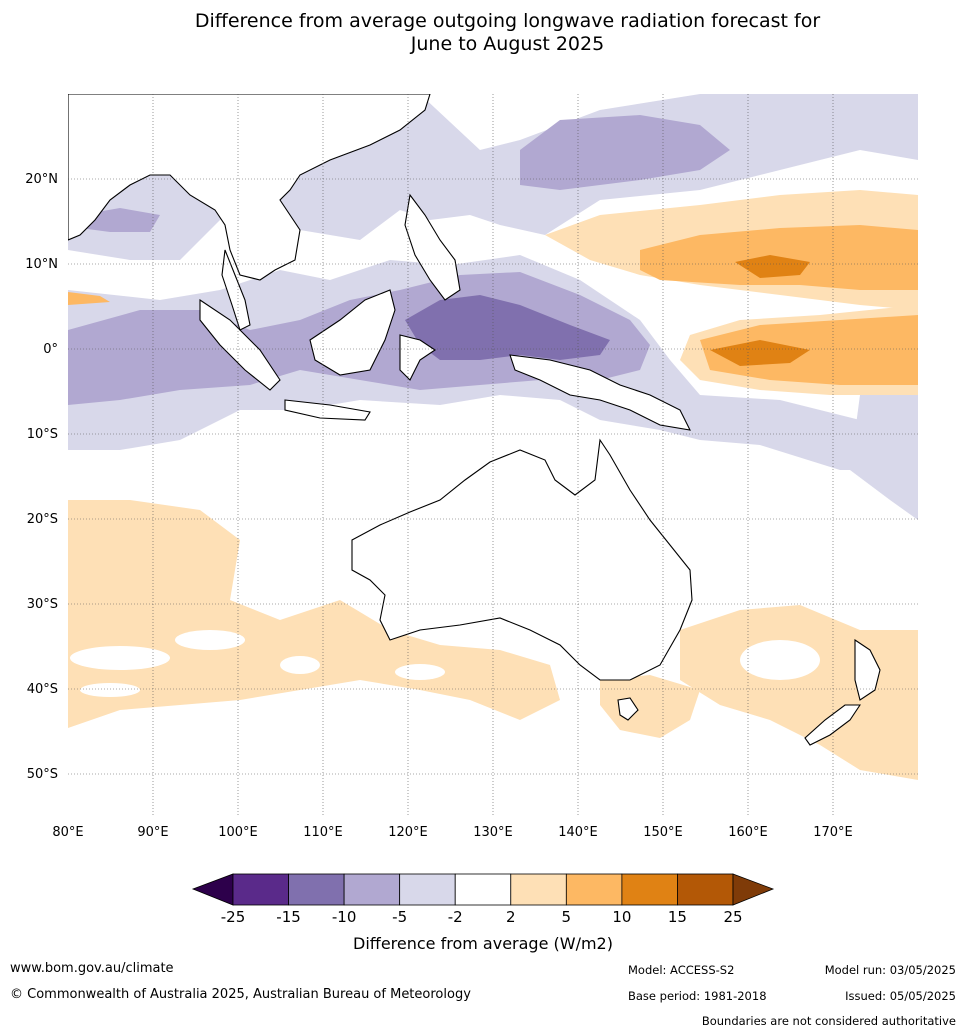  Describe the element at coordinates (344, 917) in the screenshot. I see `colorbar-tick-label: -10` at that location.